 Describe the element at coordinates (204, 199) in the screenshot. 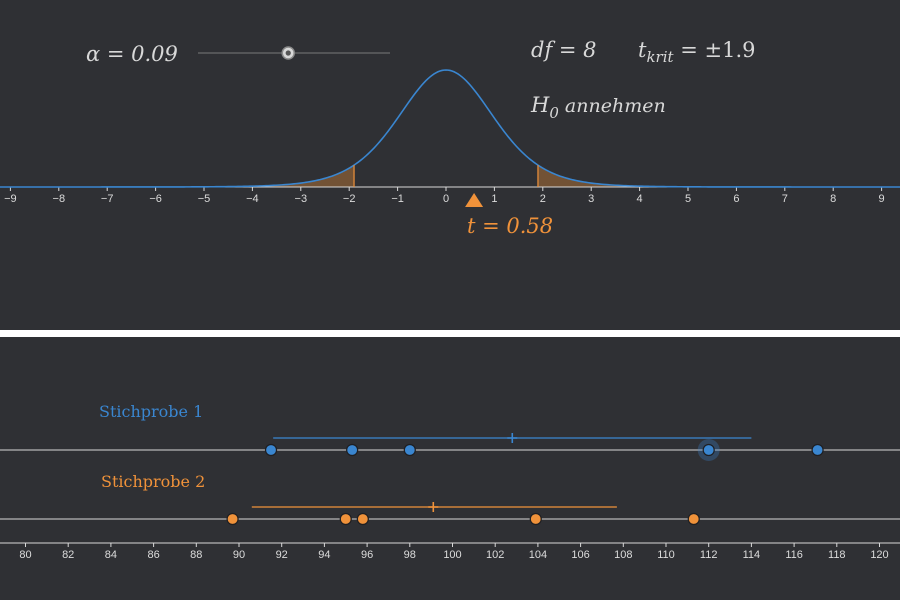

I see `t-axis-tick-label: −5` at that location.